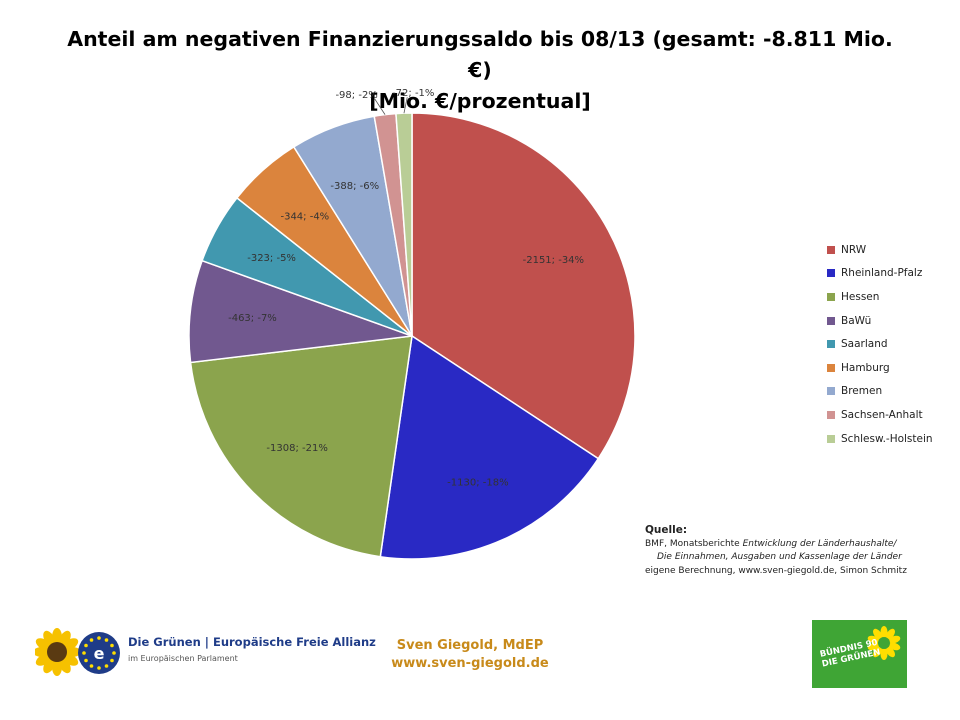 The image size is (960, 720). I want to click on leader-lines, so click(391, 106).